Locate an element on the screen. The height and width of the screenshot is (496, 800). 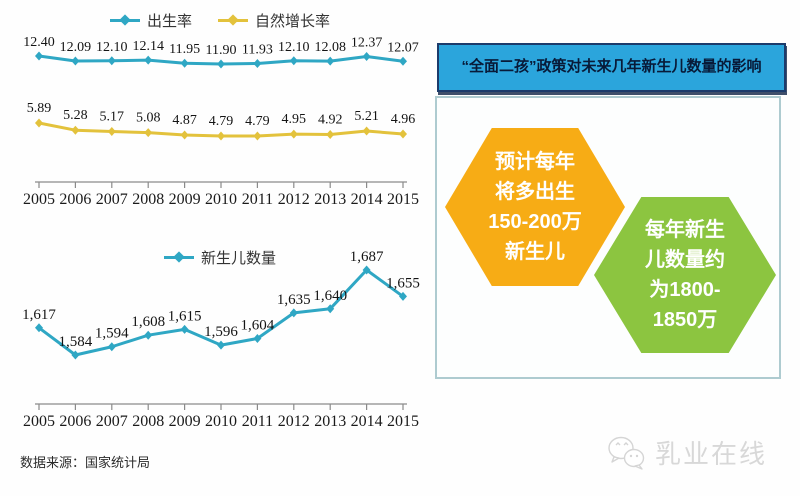
data-label: 4.95 is located at coordinates (294, 119).